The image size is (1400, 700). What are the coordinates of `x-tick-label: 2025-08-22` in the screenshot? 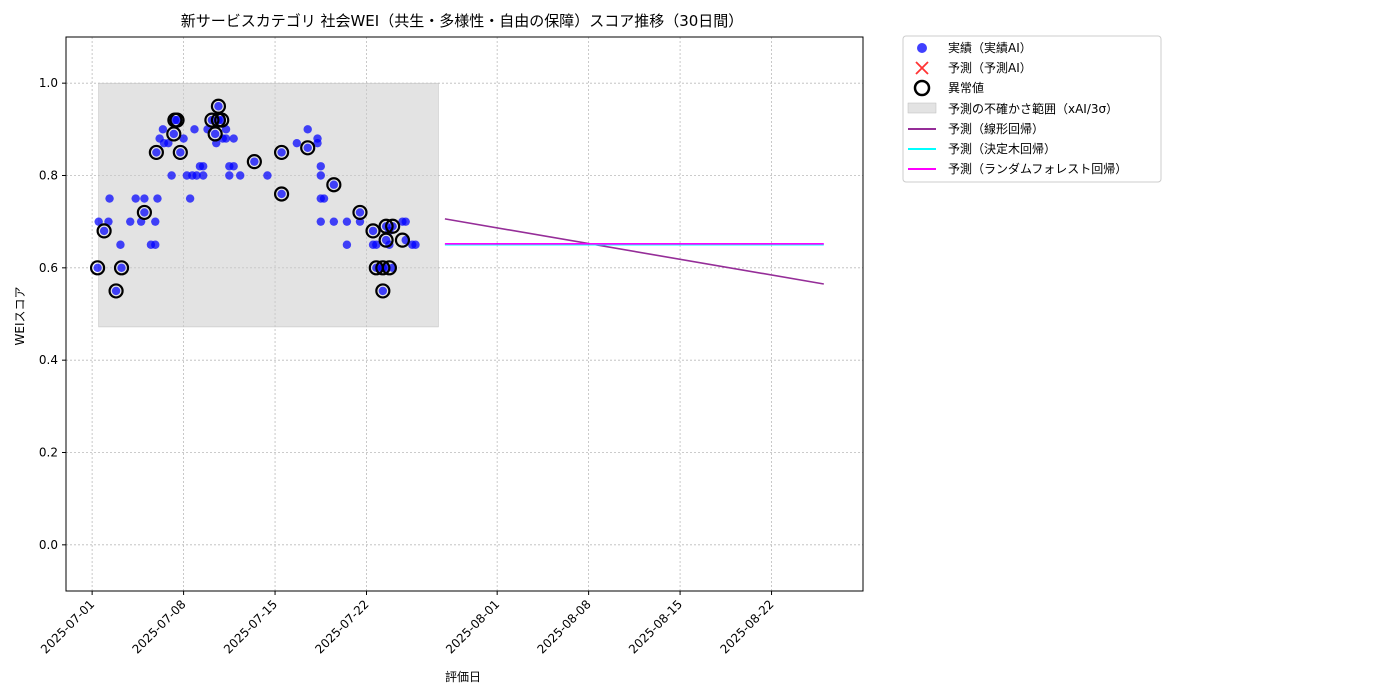 It's located at (746, 626).